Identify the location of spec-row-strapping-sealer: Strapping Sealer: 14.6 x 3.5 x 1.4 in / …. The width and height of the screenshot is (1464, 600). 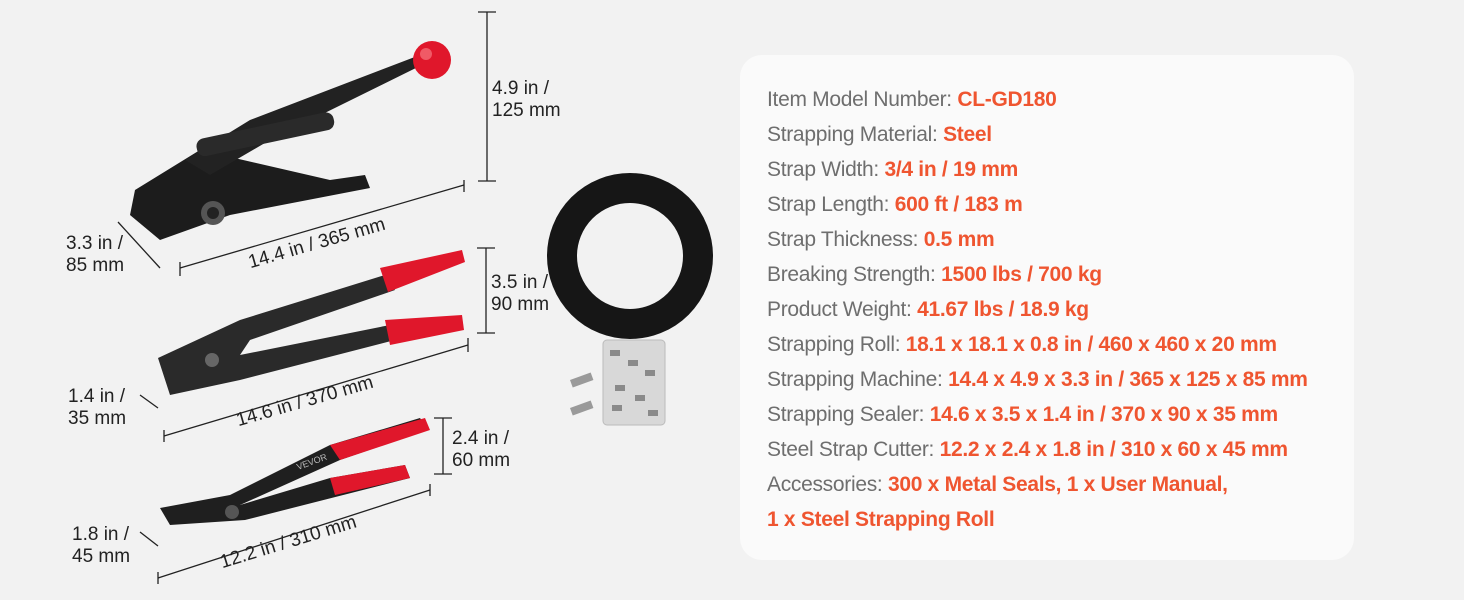
(1022, 414).